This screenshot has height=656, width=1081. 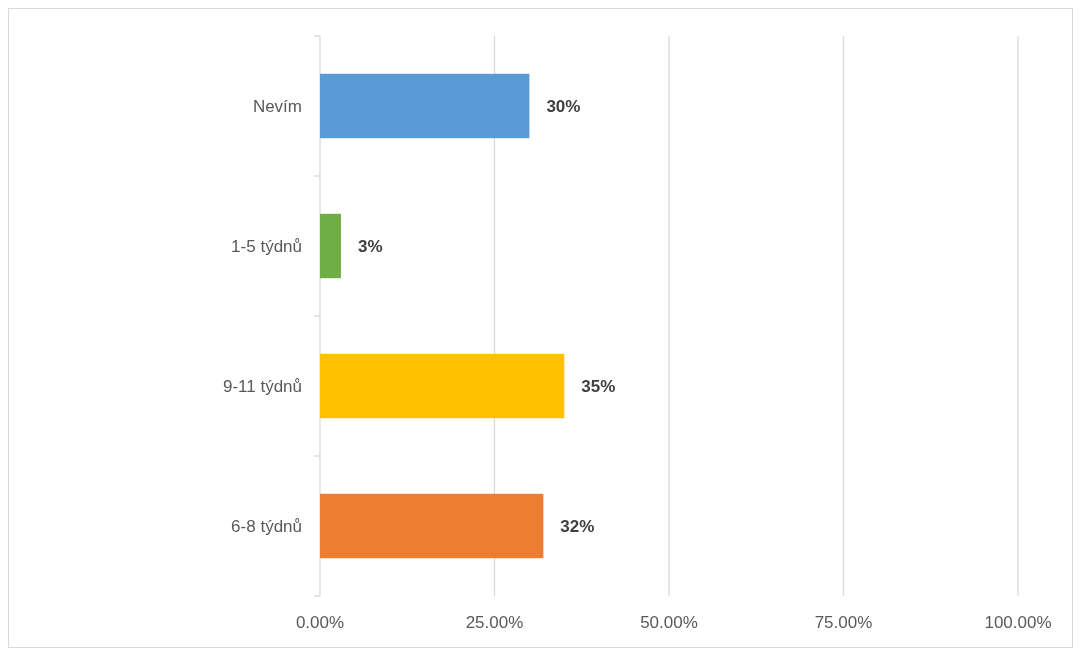 What do you see at coordinates (598, 386) in the screenshot?
I see `data-label: 35%` at bounding box center [598, 386].